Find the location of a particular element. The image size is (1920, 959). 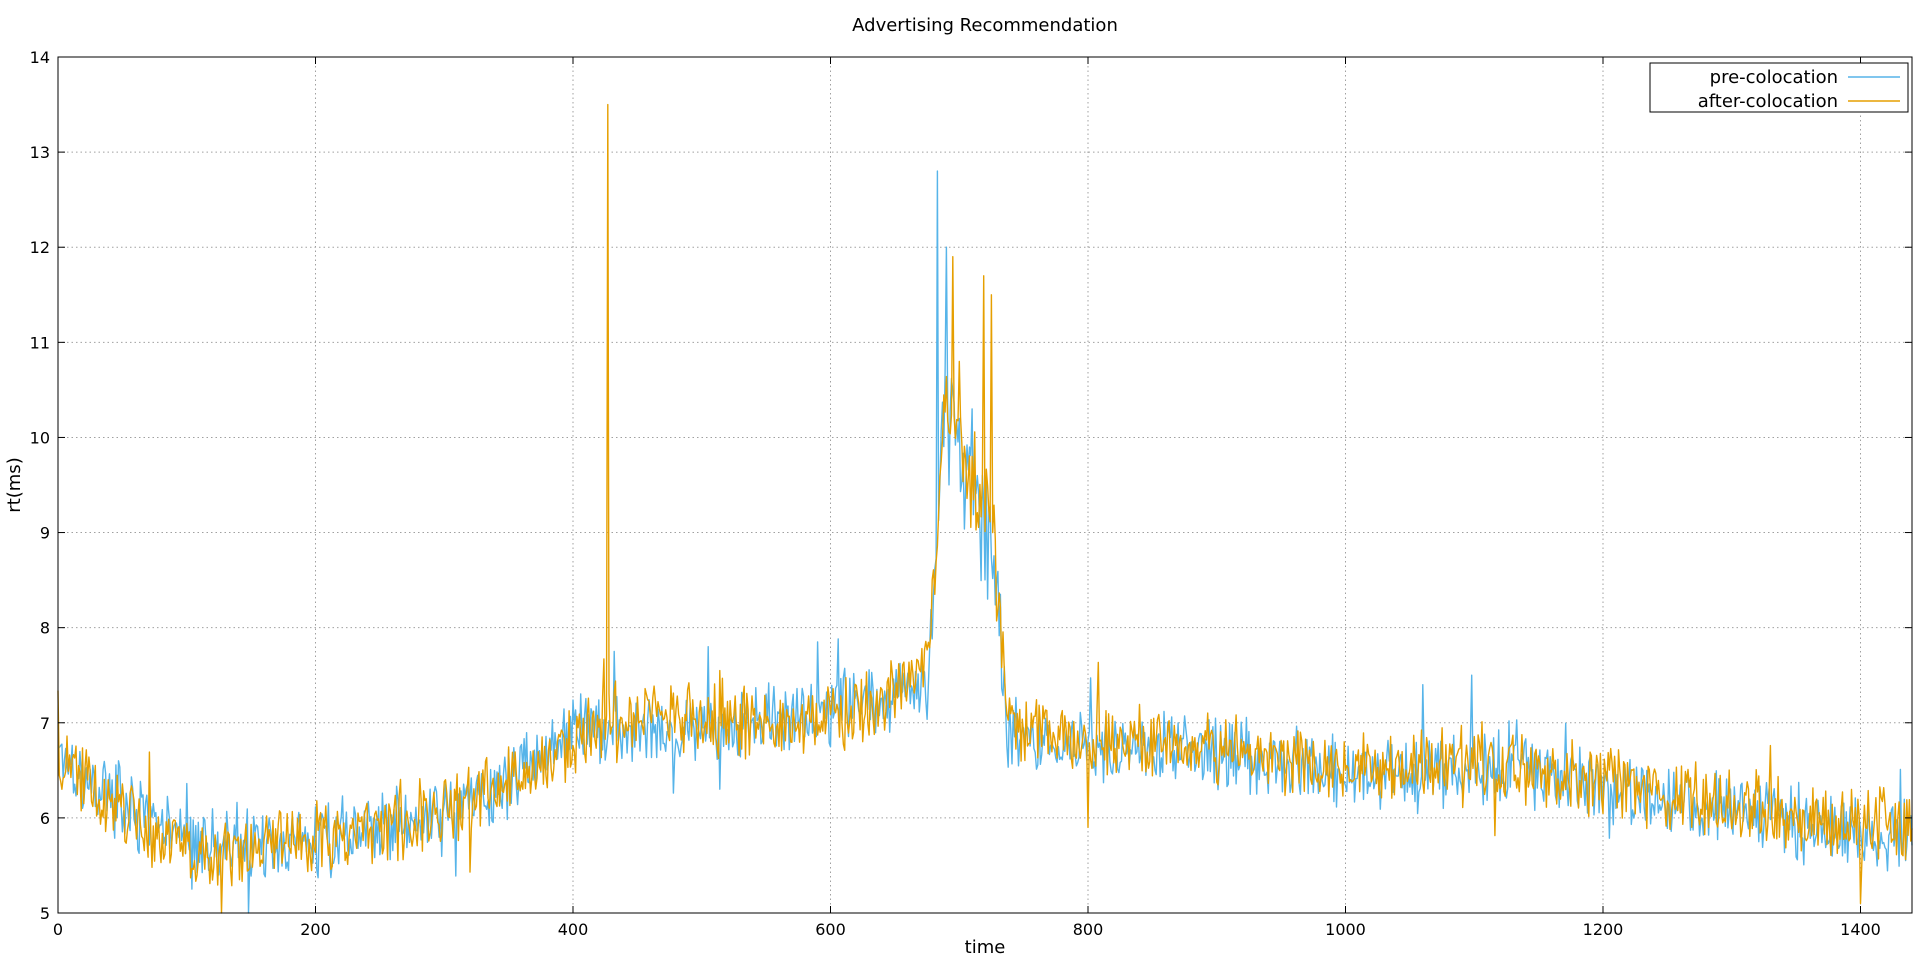

legend-box is located at coordinates (1779, 87).